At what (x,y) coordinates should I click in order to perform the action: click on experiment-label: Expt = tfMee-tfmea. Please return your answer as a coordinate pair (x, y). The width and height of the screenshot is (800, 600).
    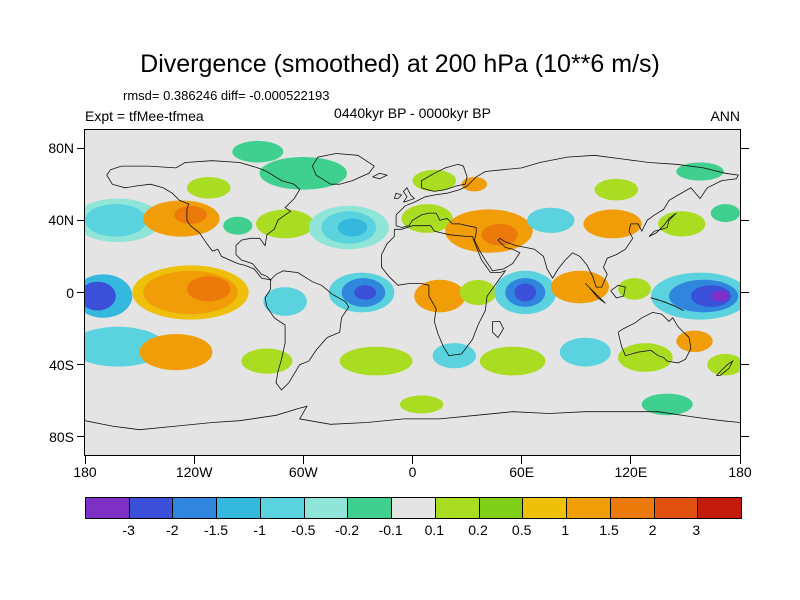
    Looking at the image, I should click on (144, 116).